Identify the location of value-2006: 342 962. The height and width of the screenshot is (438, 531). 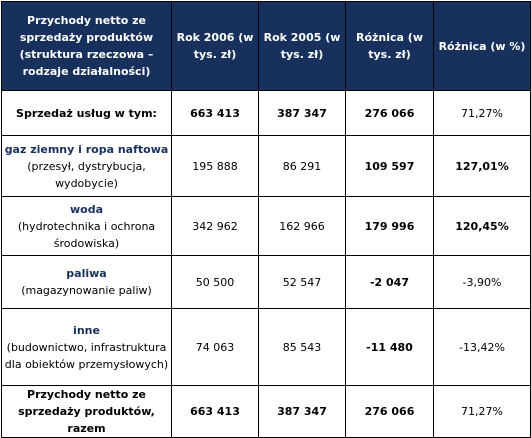
(215, 226).